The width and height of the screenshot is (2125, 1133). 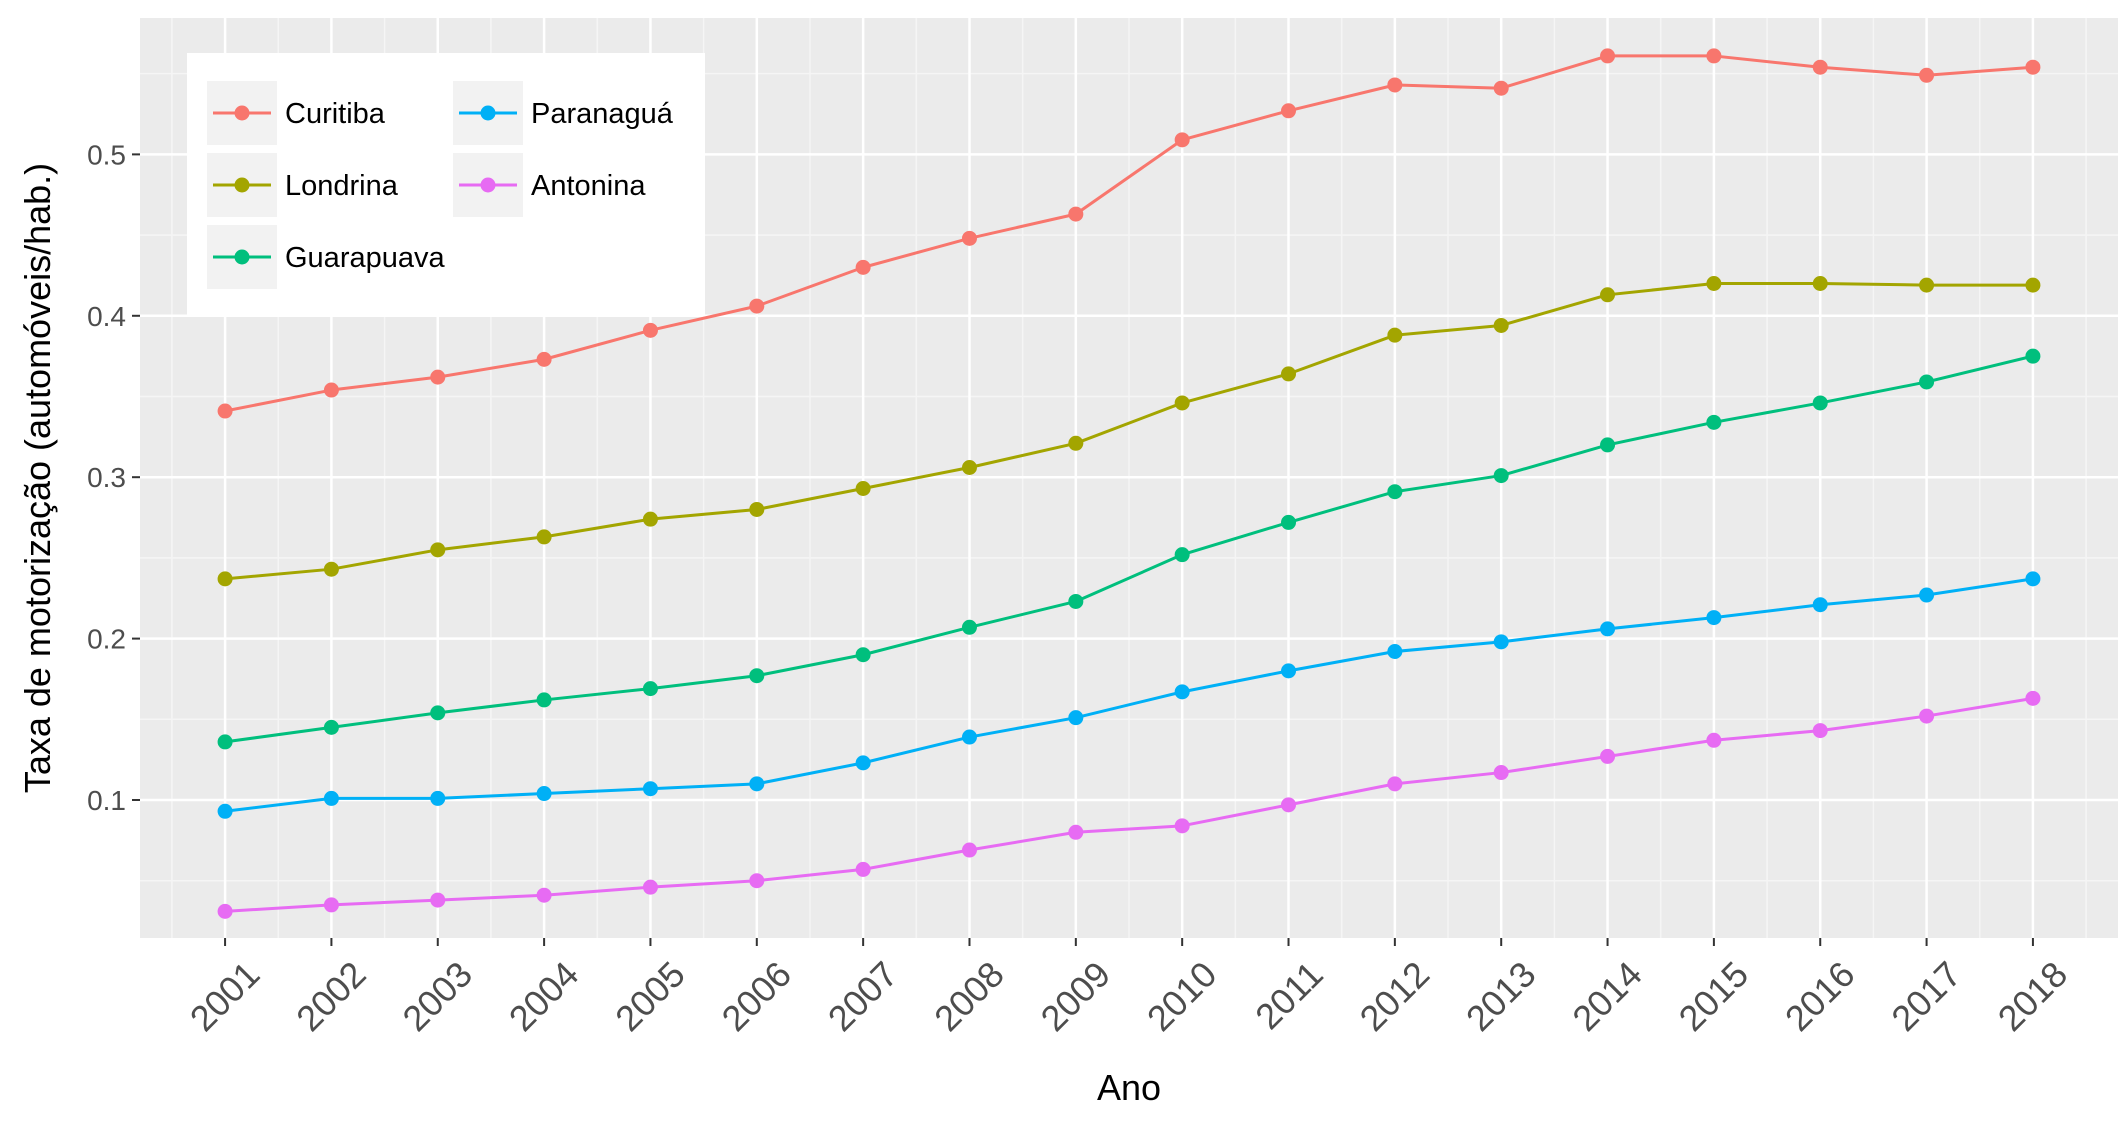 What do you see at coordinates (1607, 996) in the screenshot?
I see `x-tick-label: 2014` at bounding box center [1607, 996].